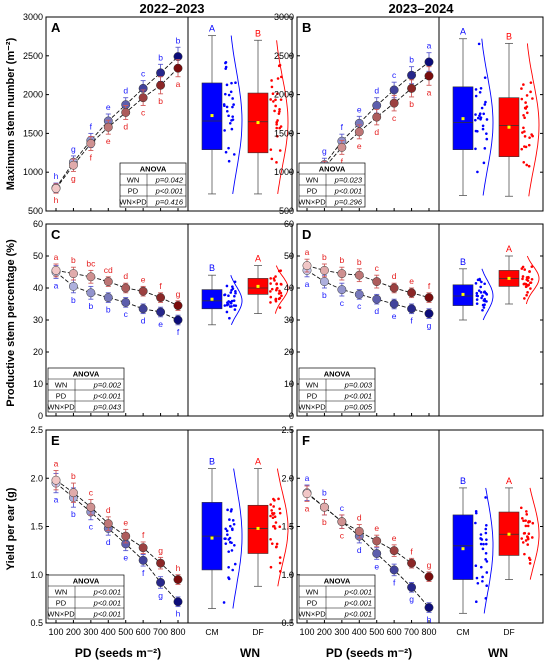  I want to click on box-mean-DF, so click(509, 278).